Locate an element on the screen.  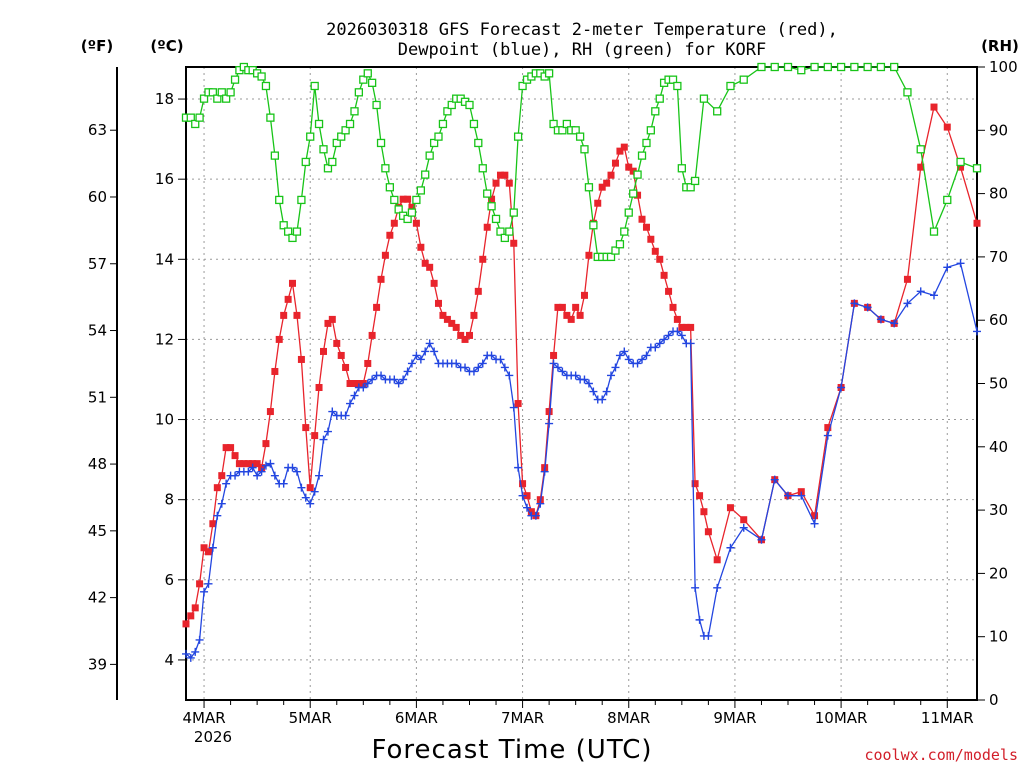
x-tick-label: 11MAR is located at coordinates (947, 718).